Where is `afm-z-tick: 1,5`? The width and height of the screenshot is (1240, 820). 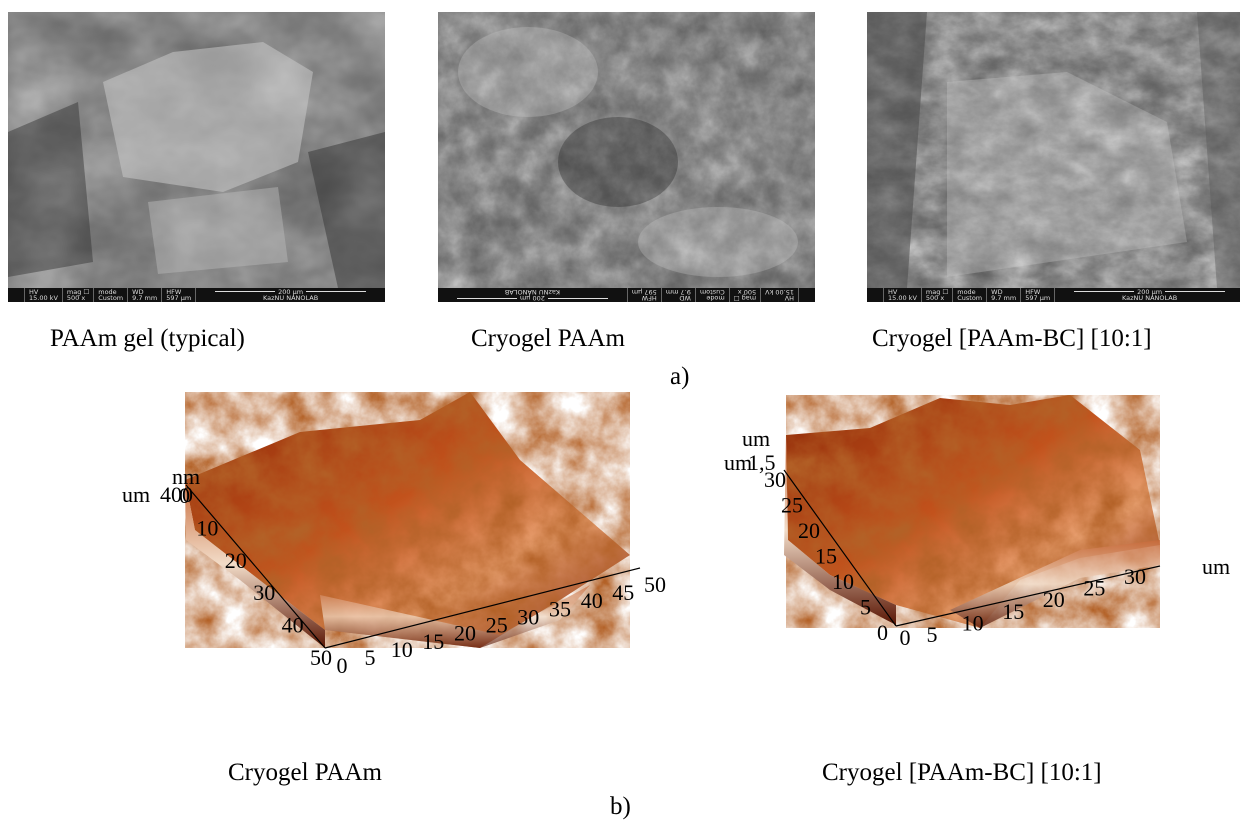
afm-z-tick: 1,5 is located at coordinates (762, 462).